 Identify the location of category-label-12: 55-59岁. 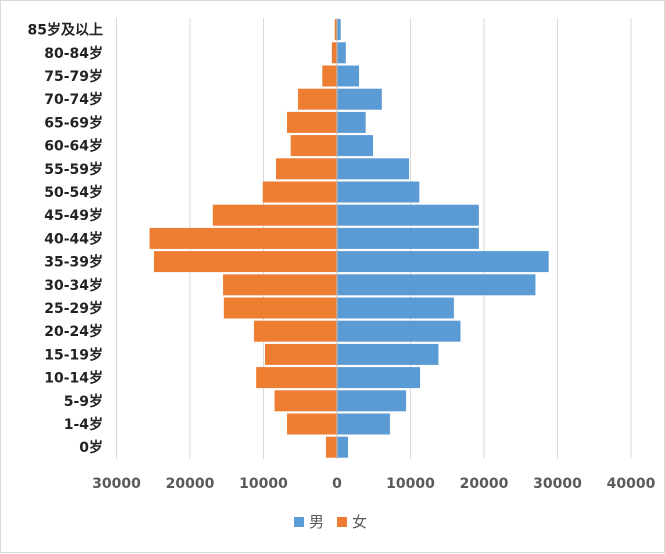
(73, 169).